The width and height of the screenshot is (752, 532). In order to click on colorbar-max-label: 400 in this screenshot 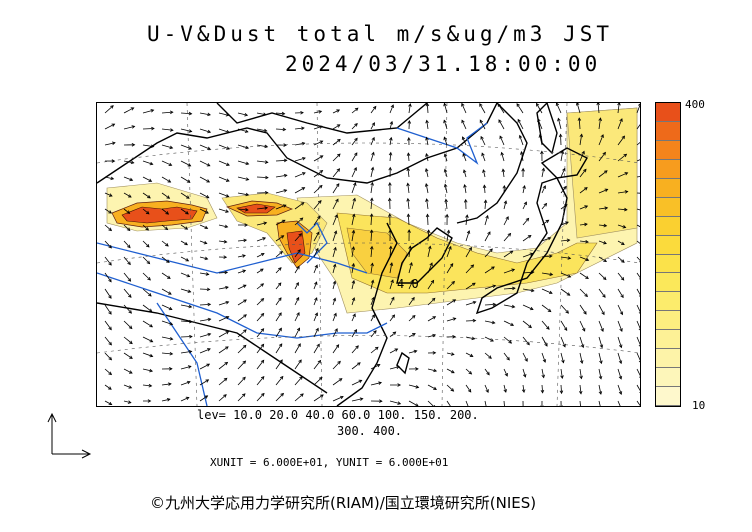, I will do `click(695, 104)`.